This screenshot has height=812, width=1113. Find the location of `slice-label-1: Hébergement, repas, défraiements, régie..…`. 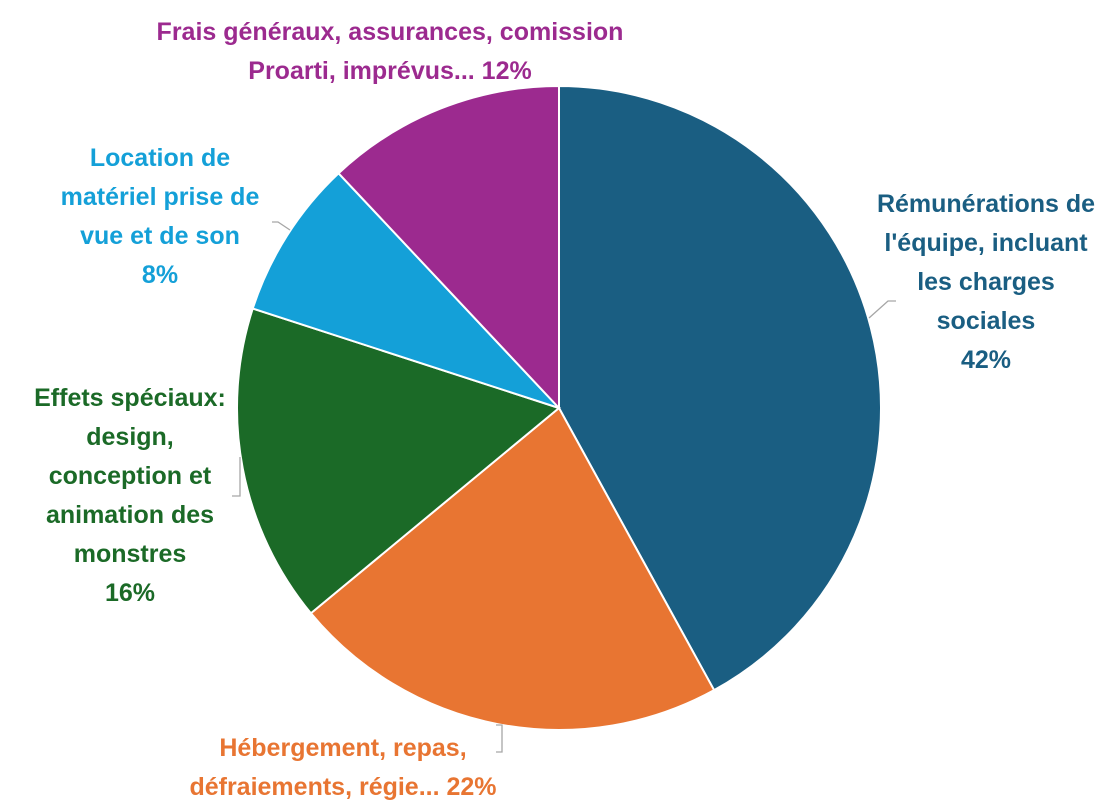

slice-label-1: Hébergement, repas, défraiements, régie..… is located at coordinates (342, 767).